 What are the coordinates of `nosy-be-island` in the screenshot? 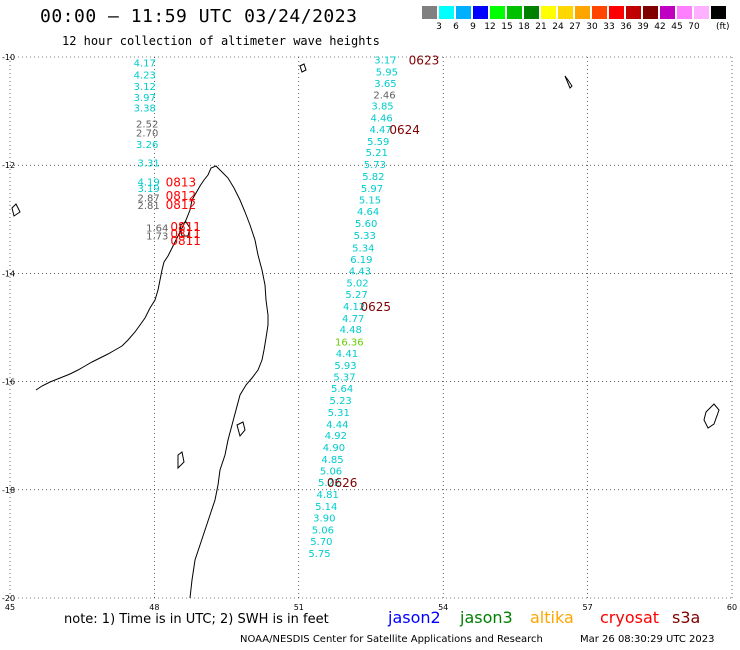 It's located at (185, 229).